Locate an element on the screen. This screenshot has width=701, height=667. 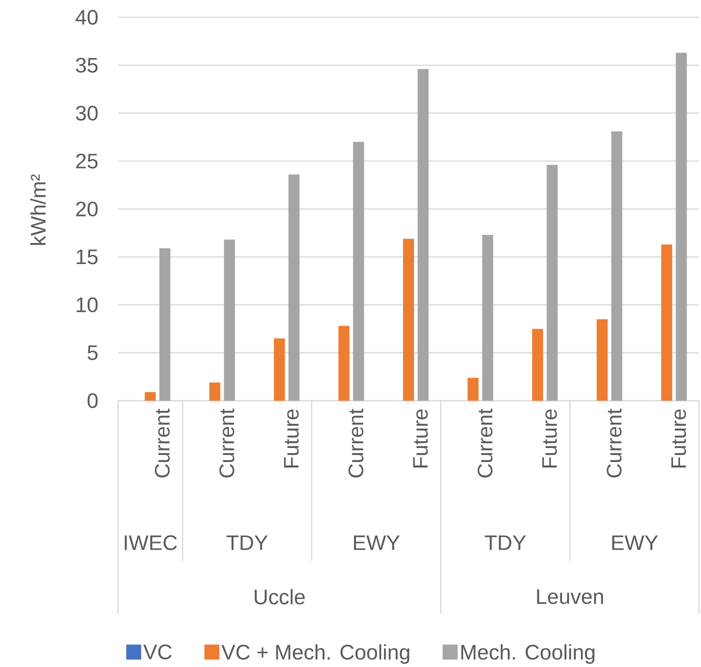
y-tick-label: 40 is located at coordinates (87, 17).